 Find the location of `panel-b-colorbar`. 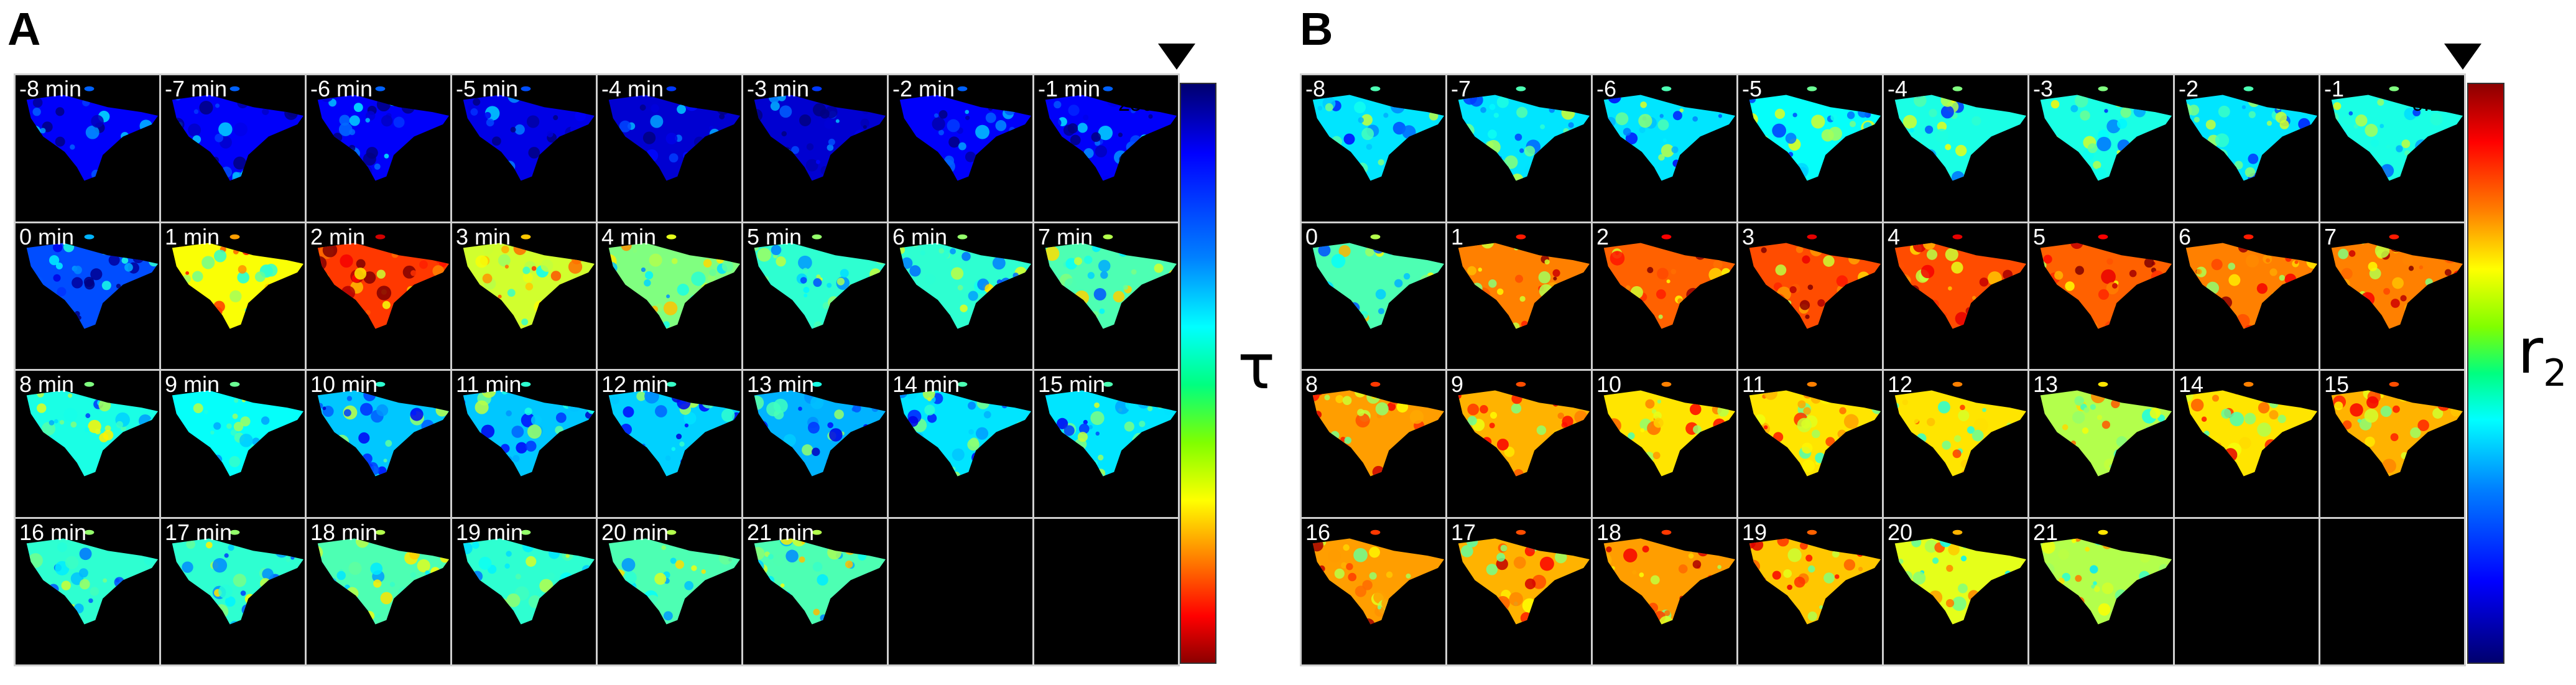

panel-b-colorbar is located at coordinates (2486, 373).